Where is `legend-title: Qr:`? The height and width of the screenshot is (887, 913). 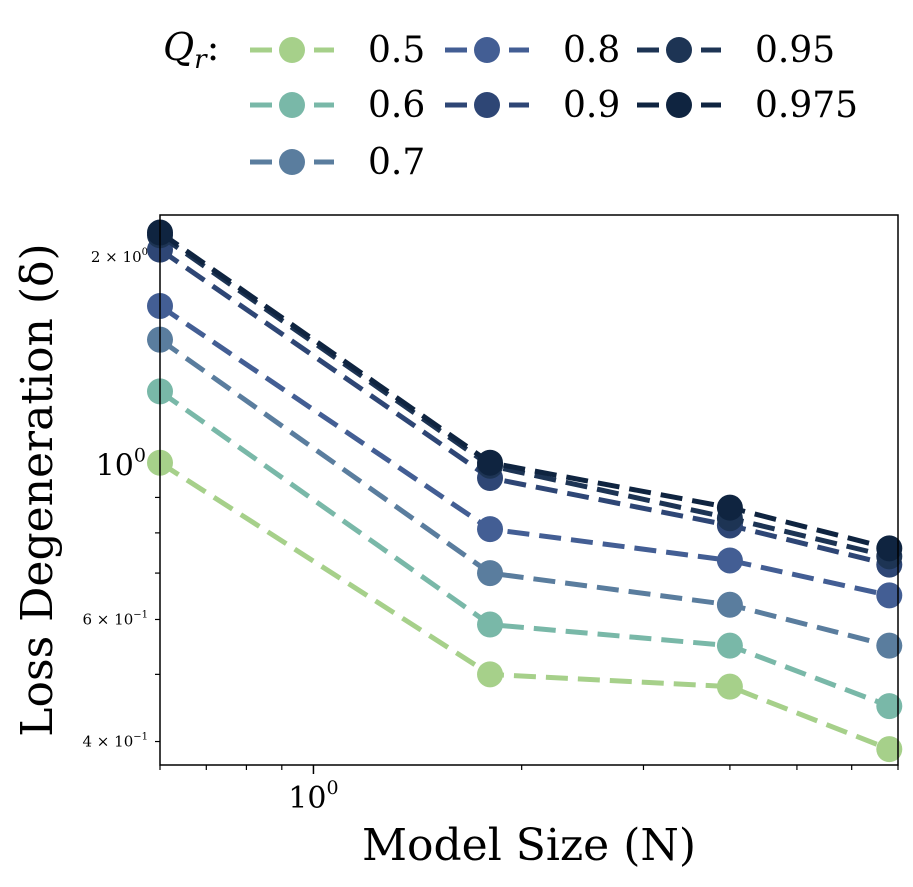 legend-title: Qr: is located at coordinates (191, 50).